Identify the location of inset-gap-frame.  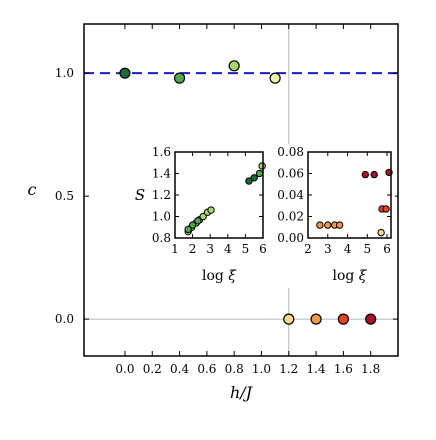
(349, 195).